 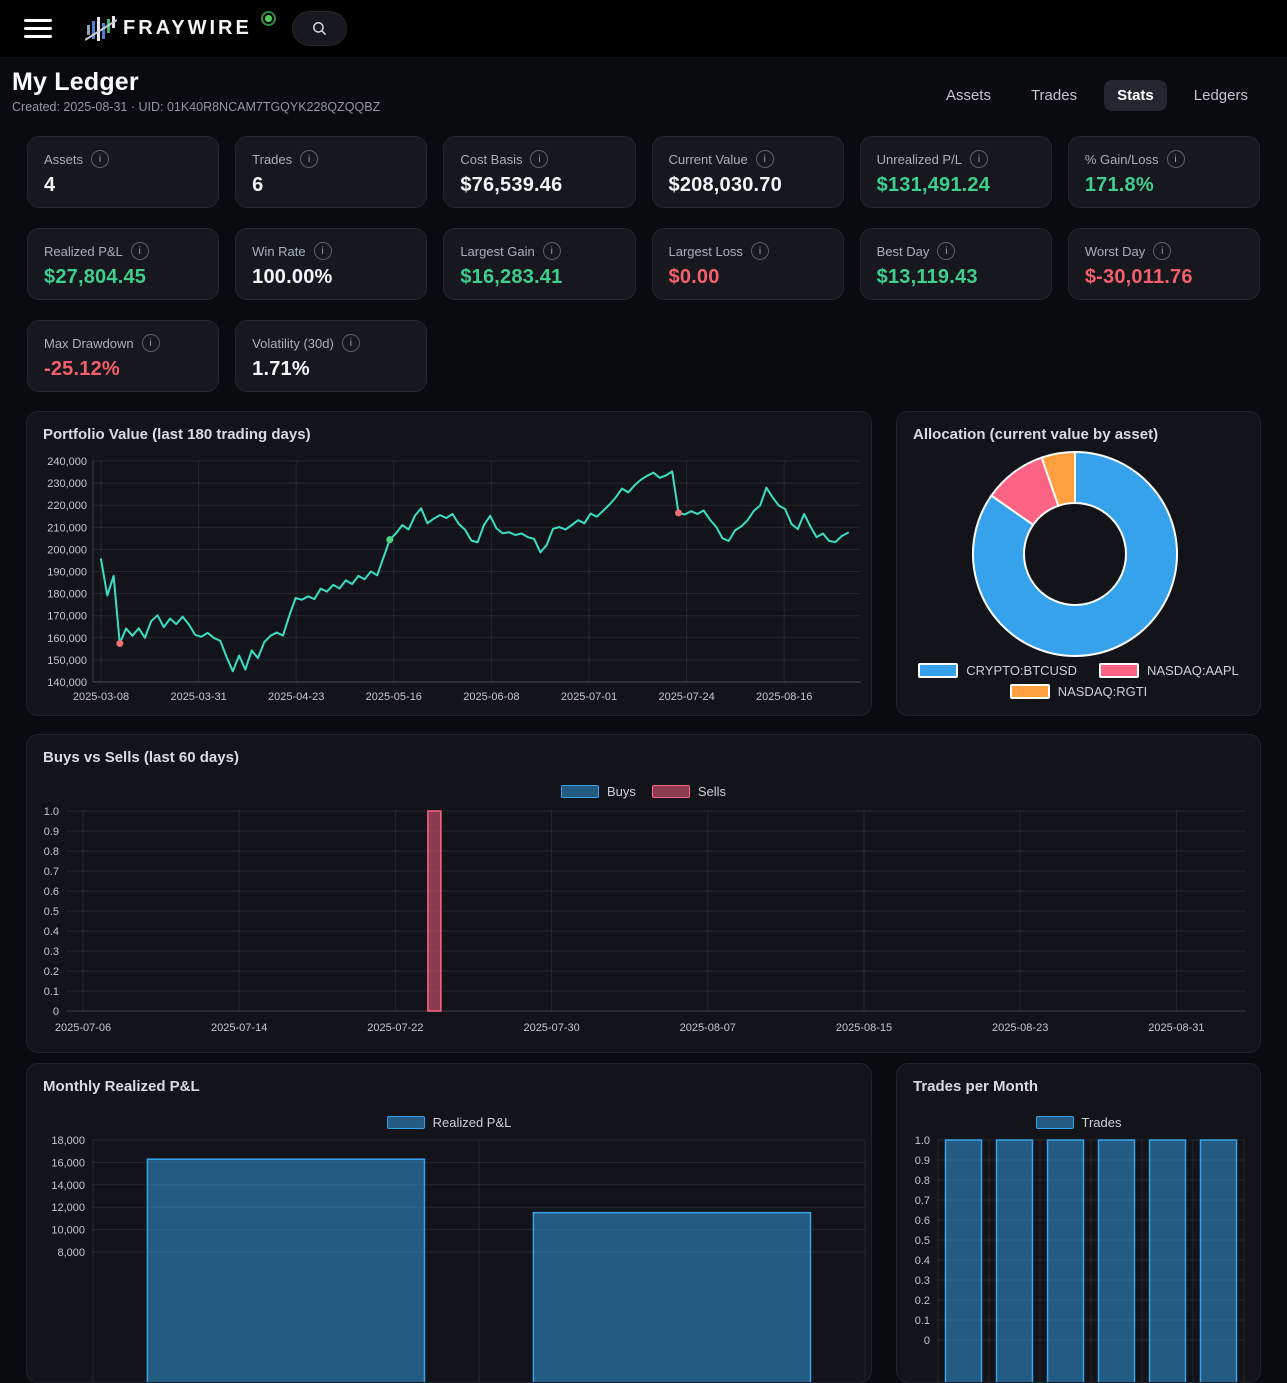 What do you see at coordinates (927, 277) in the screenshot?
I see `stat-value: $13,119.43` at bounding box center [927, 277].